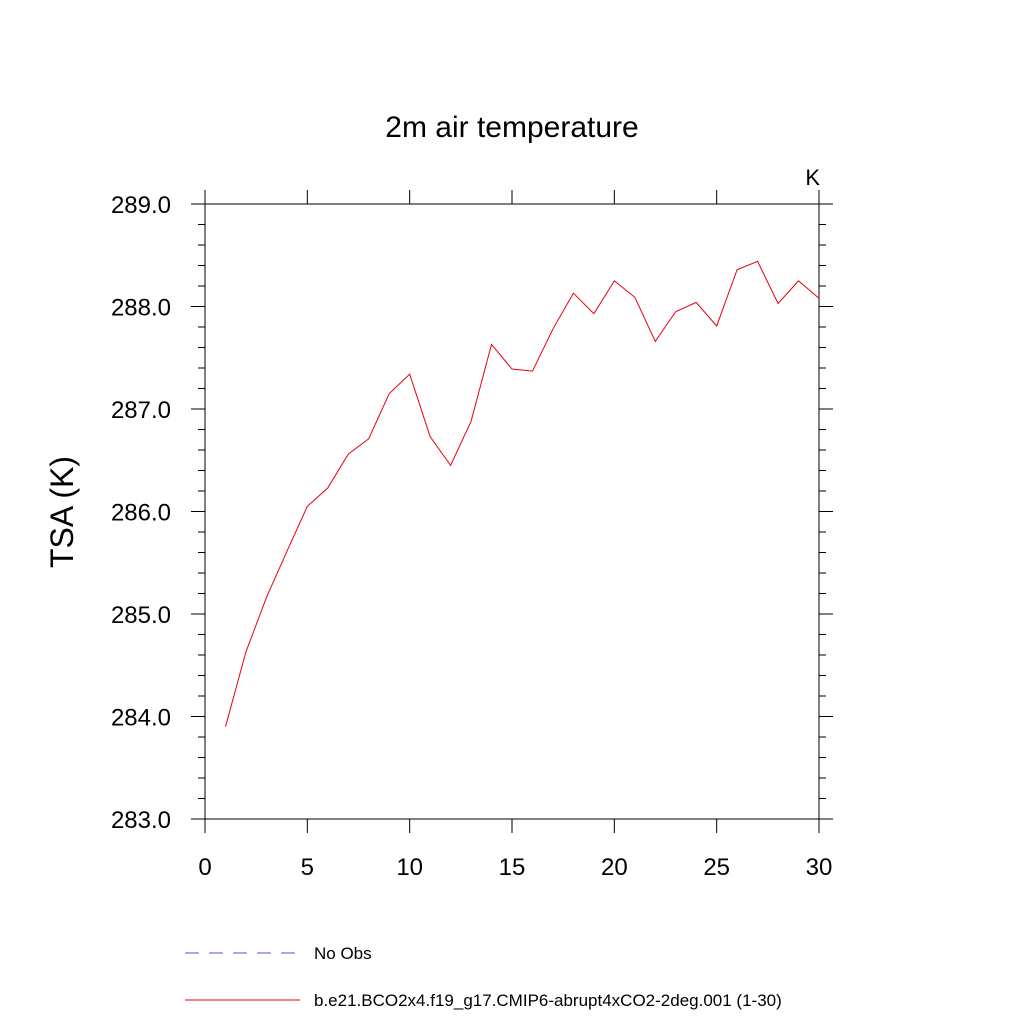 The image size is (1024, 1024). Describe the element at coordinates (141, 820) in the screenshot. I see `y-tick-label: 283.0` at that location.